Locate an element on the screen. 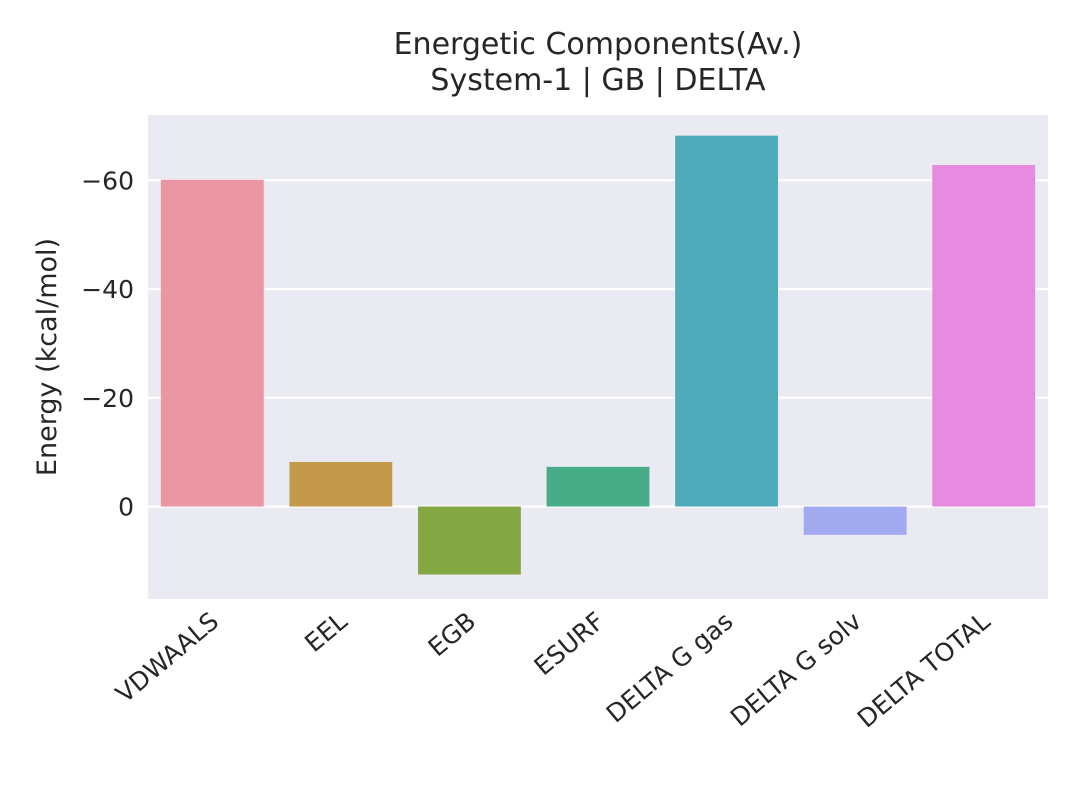  bar-egb is located at coordinates (469, 540).